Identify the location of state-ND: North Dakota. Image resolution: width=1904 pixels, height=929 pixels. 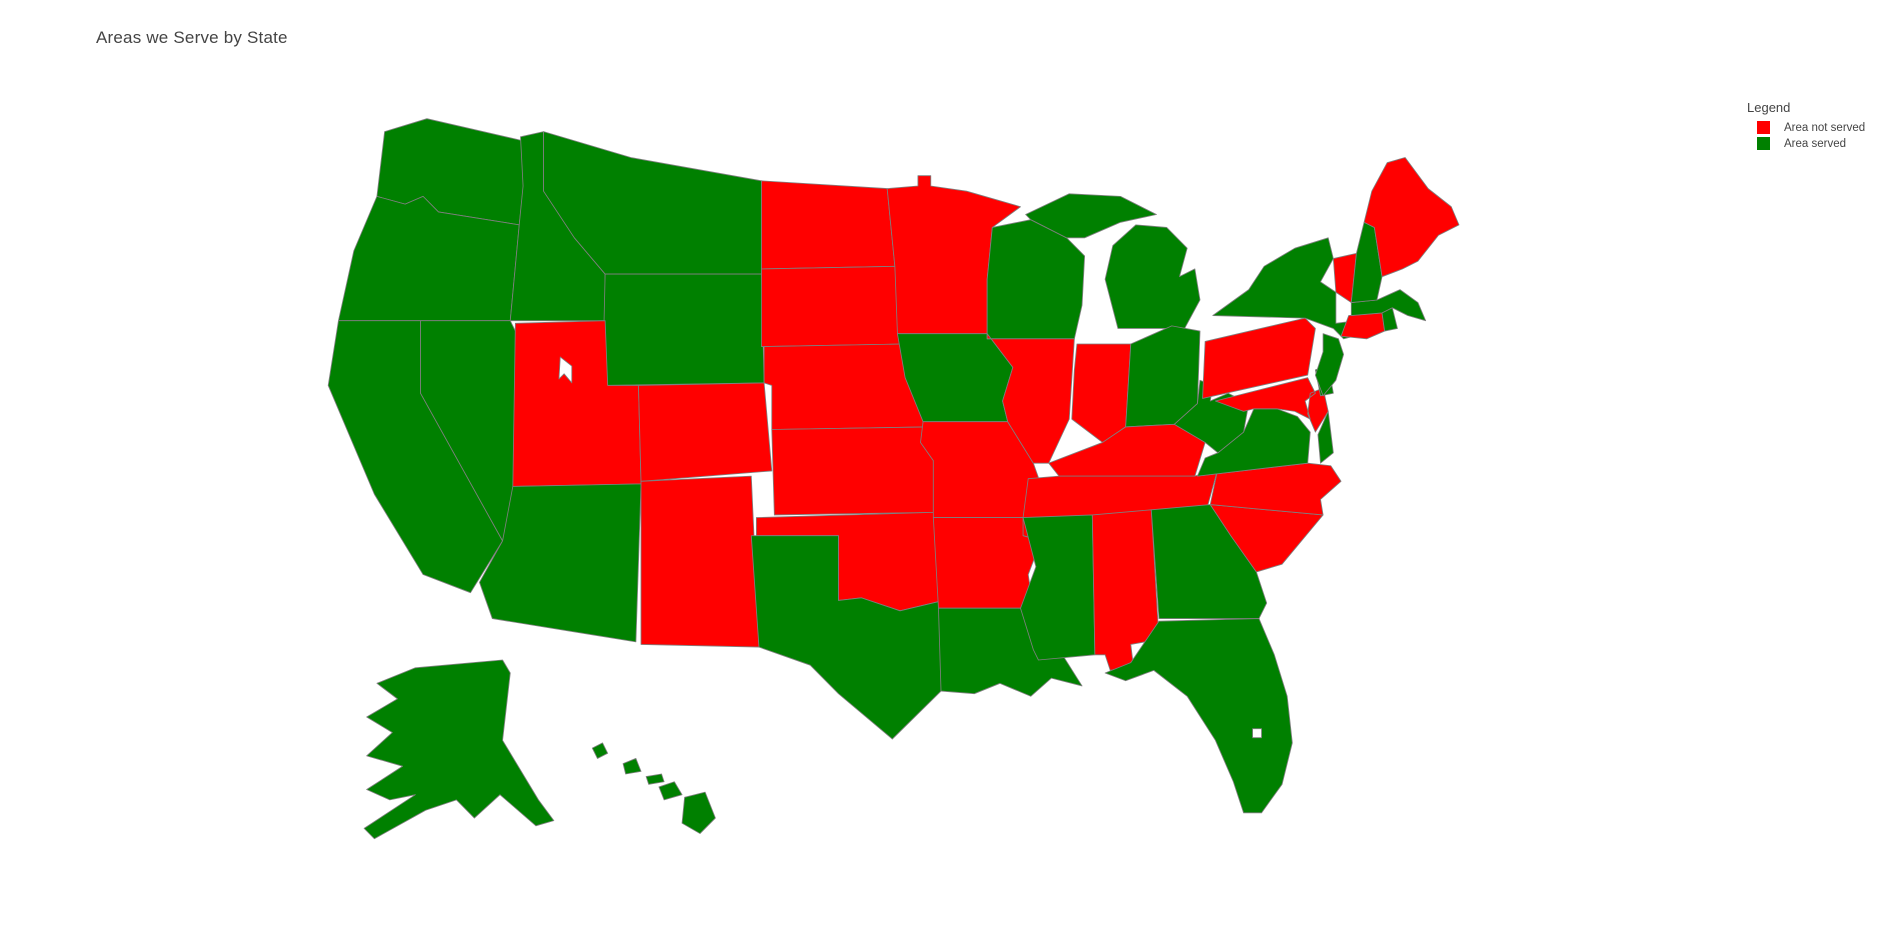
(828, 225).